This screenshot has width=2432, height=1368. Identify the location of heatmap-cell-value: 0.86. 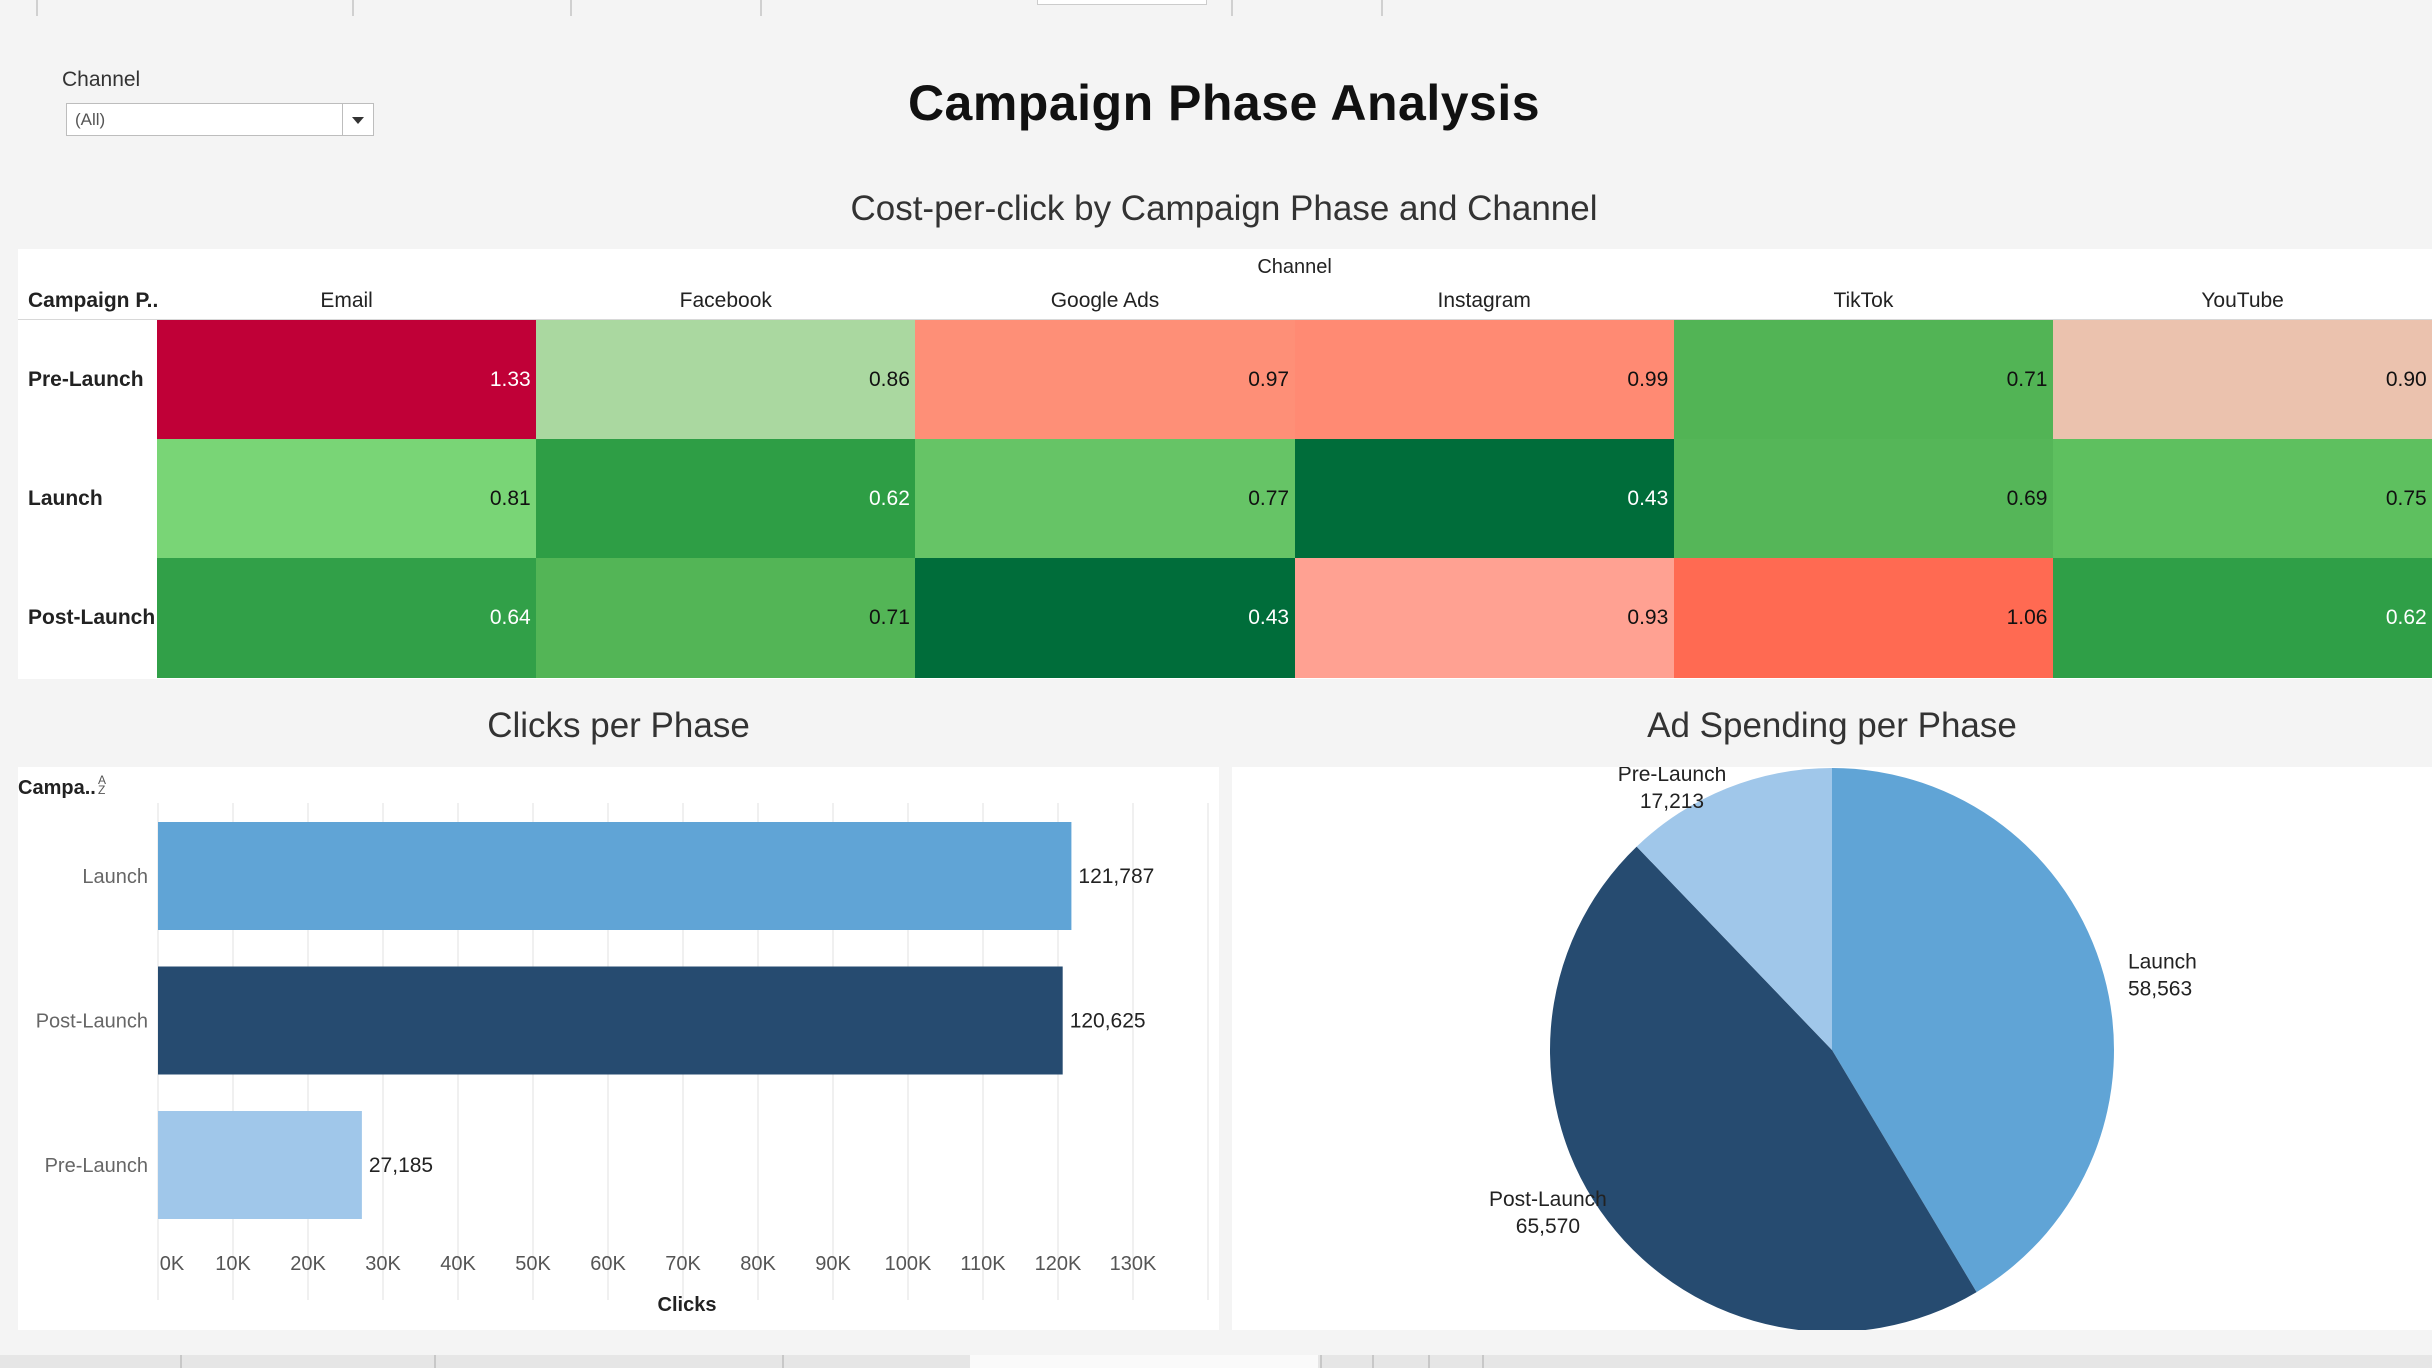
(889, 379).